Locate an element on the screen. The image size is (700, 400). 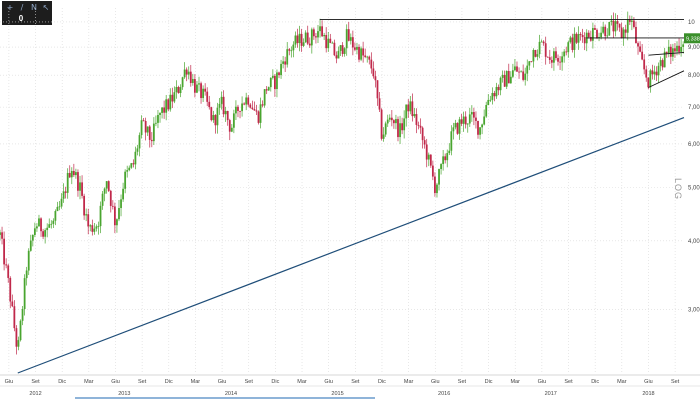
scale-label: LOG is located at coordinates (678, 189).